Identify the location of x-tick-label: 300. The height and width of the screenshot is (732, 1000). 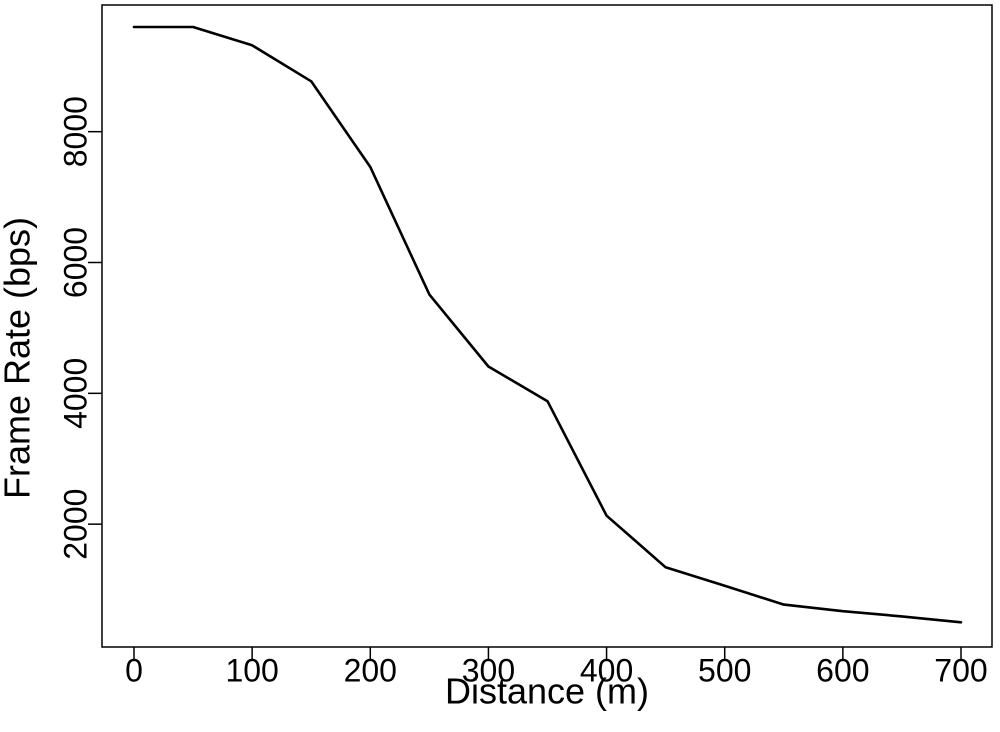
(488, 670).